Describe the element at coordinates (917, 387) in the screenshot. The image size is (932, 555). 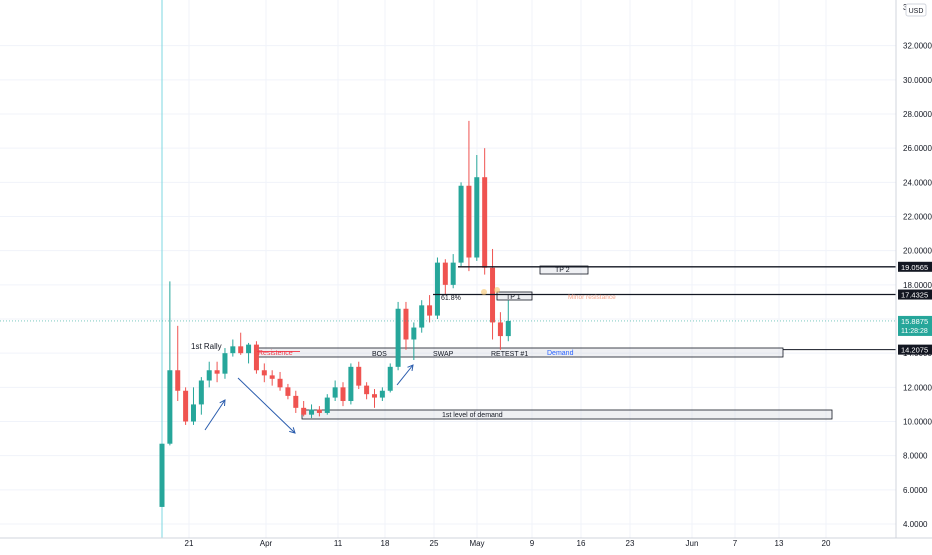
I see `y-tick-label: 12.0000` at that location.